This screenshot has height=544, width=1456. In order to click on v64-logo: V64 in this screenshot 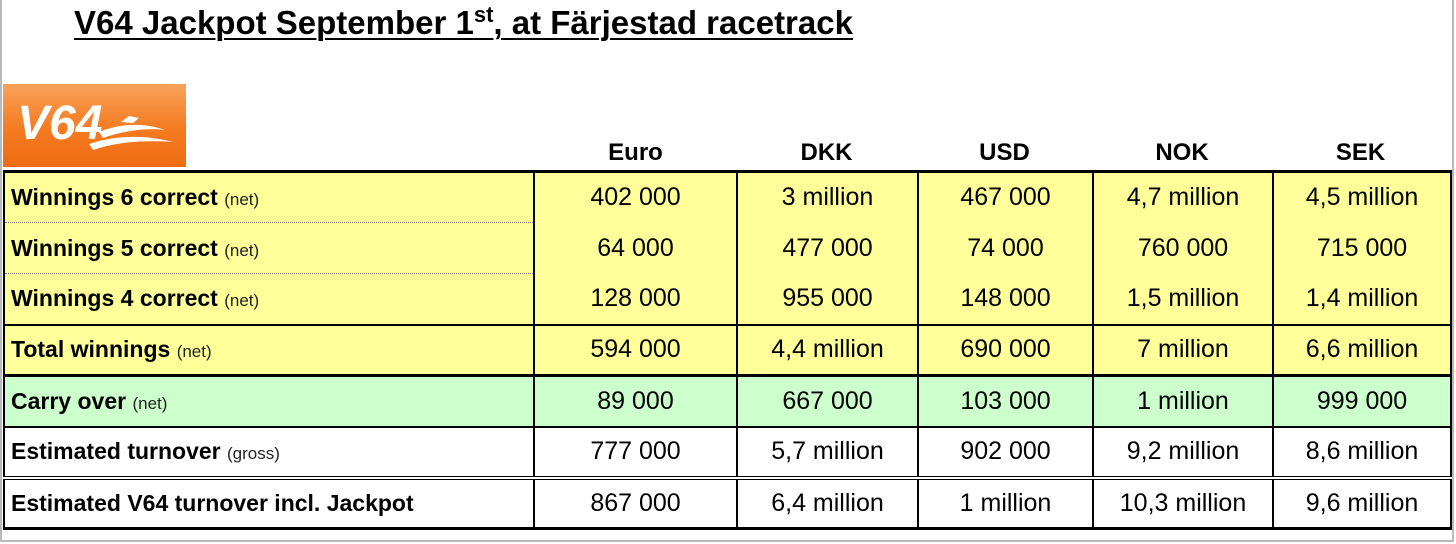, I will do `click(94, 125)`.